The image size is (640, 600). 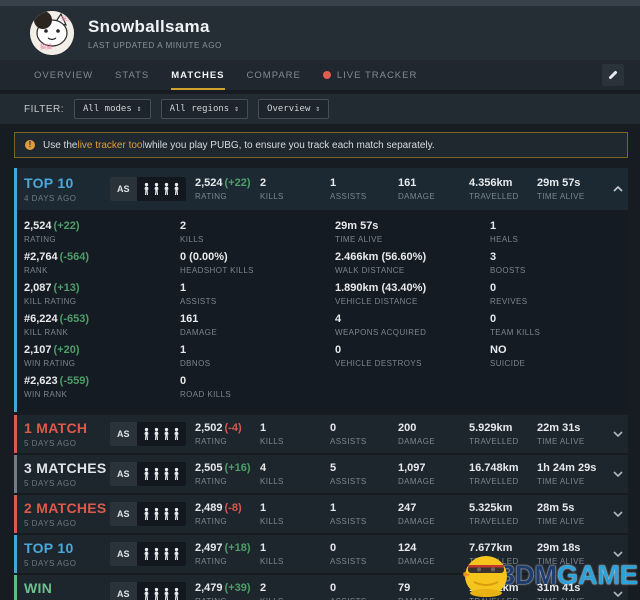 I want to click on tab-live-tracker: LIVE TRACKER, so click(x=369, y=75).